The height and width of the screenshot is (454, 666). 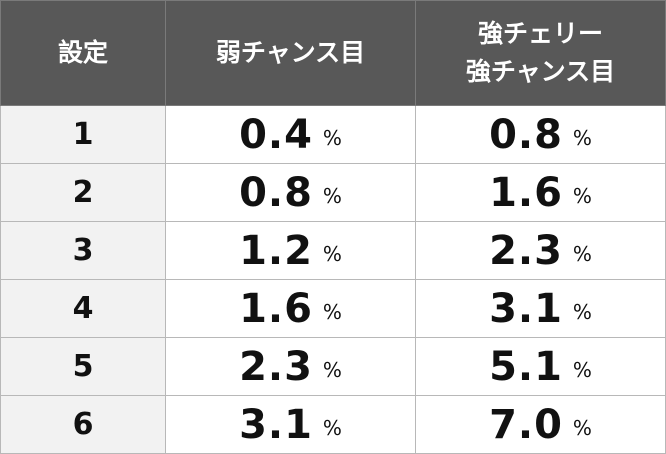 What do you see at coordinates (83, 308) in the screenshot?
I see `setting-cell: 4` at bounding box center [83, 308].